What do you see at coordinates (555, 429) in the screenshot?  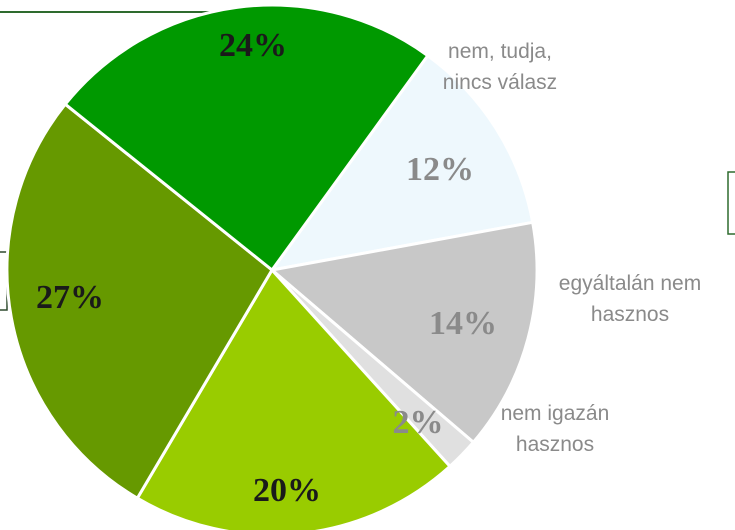 I see `category-label: nem igazán hasznos` at bounding box center [555, 429].